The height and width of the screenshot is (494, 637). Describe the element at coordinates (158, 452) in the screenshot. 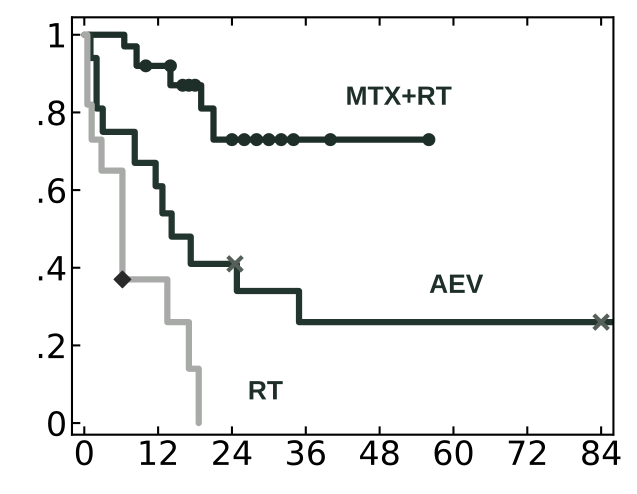

I see `x-tick-label: 12` at that location.